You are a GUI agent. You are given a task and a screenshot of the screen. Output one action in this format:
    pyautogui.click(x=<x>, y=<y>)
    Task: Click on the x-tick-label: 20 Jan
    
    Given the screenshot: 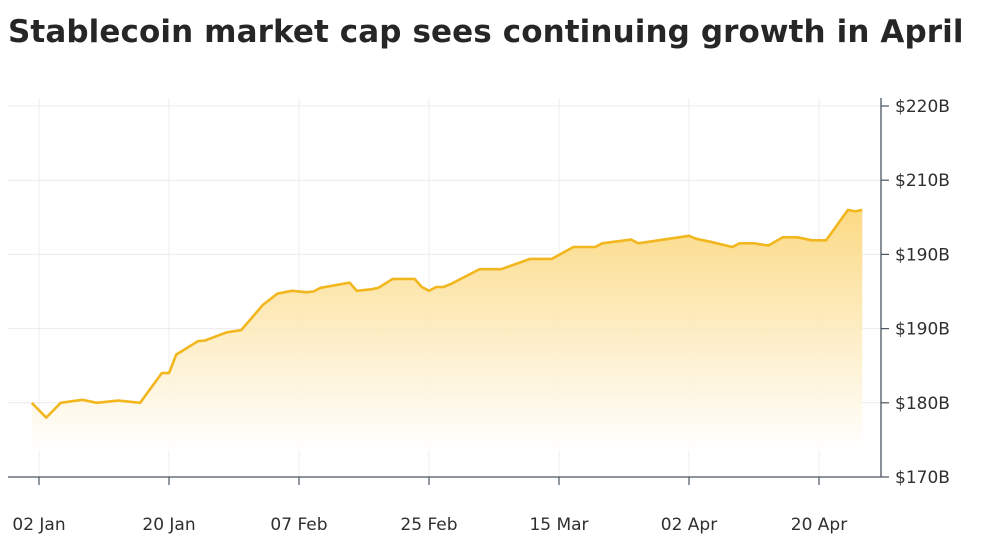 What is the action you would take?
    pyautogui.click(x=168, y=525)
    